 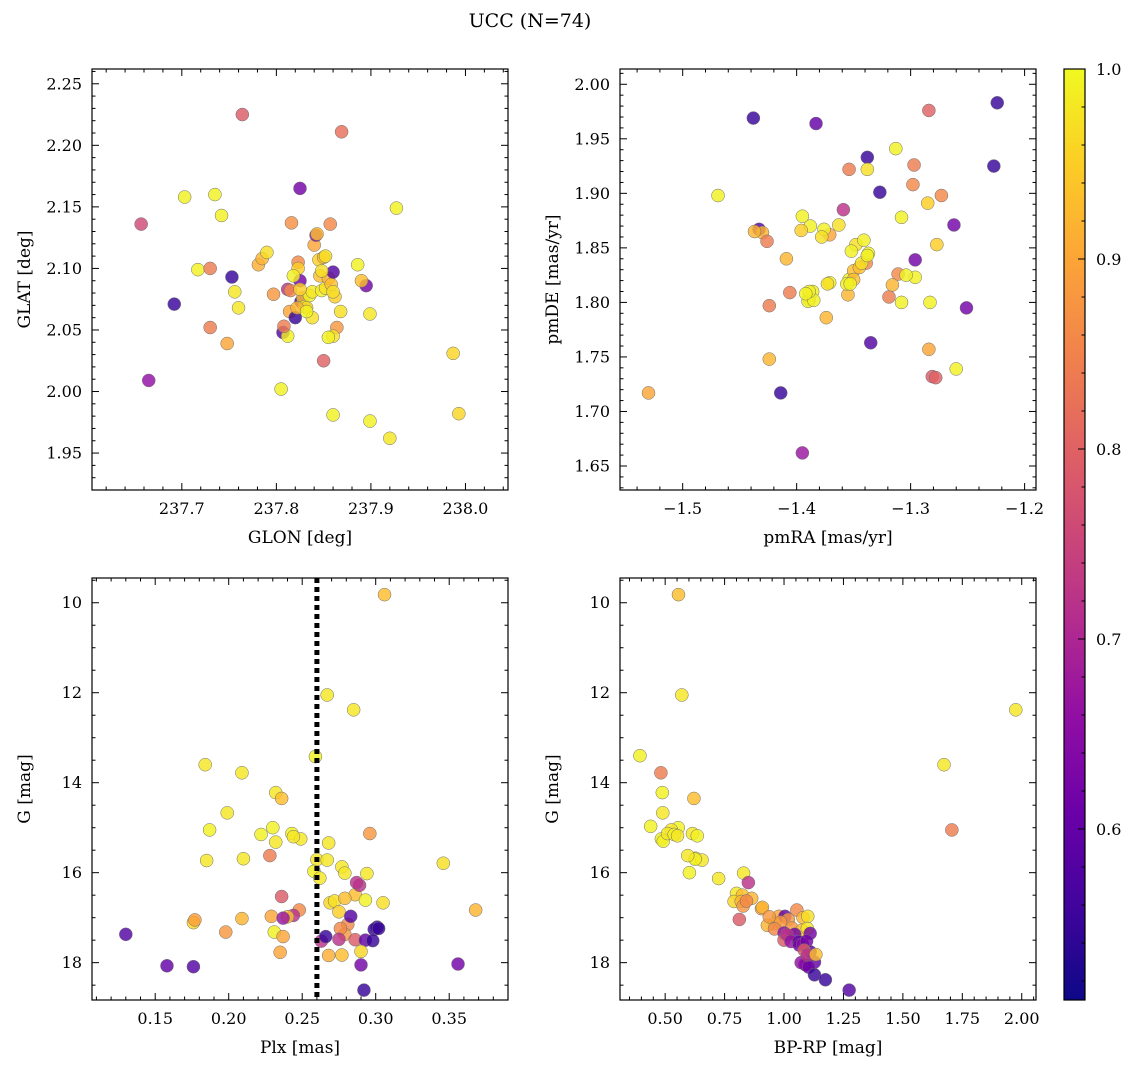 What do you see at coordinates (844, 1018) in the screenshot?
I see `x-tick-label: 1.25` at bounding box center [844, 1018].